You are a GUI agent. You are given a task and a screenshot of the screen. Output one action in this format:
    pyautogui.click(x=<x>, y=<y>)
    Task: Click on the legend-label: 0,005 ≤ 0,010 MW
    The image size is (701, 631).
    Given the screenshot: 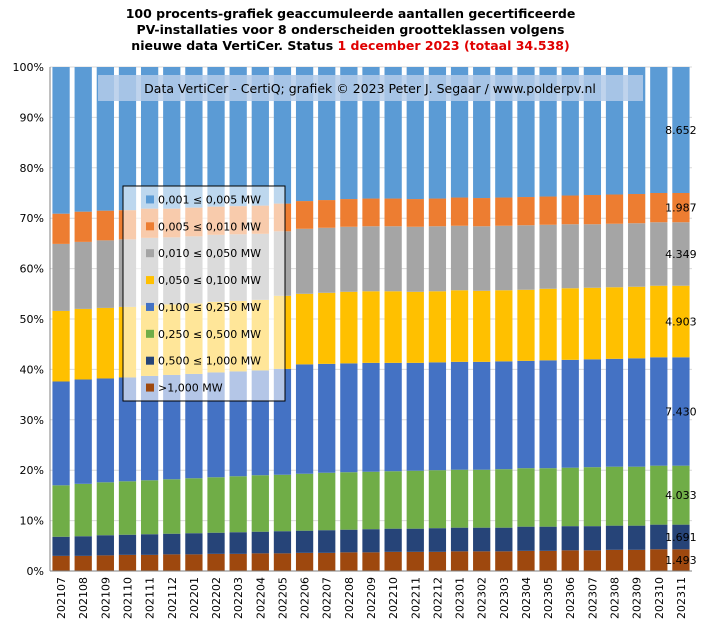 What is the action you would take?
    pyautogui.click(x=209, y=226)
    